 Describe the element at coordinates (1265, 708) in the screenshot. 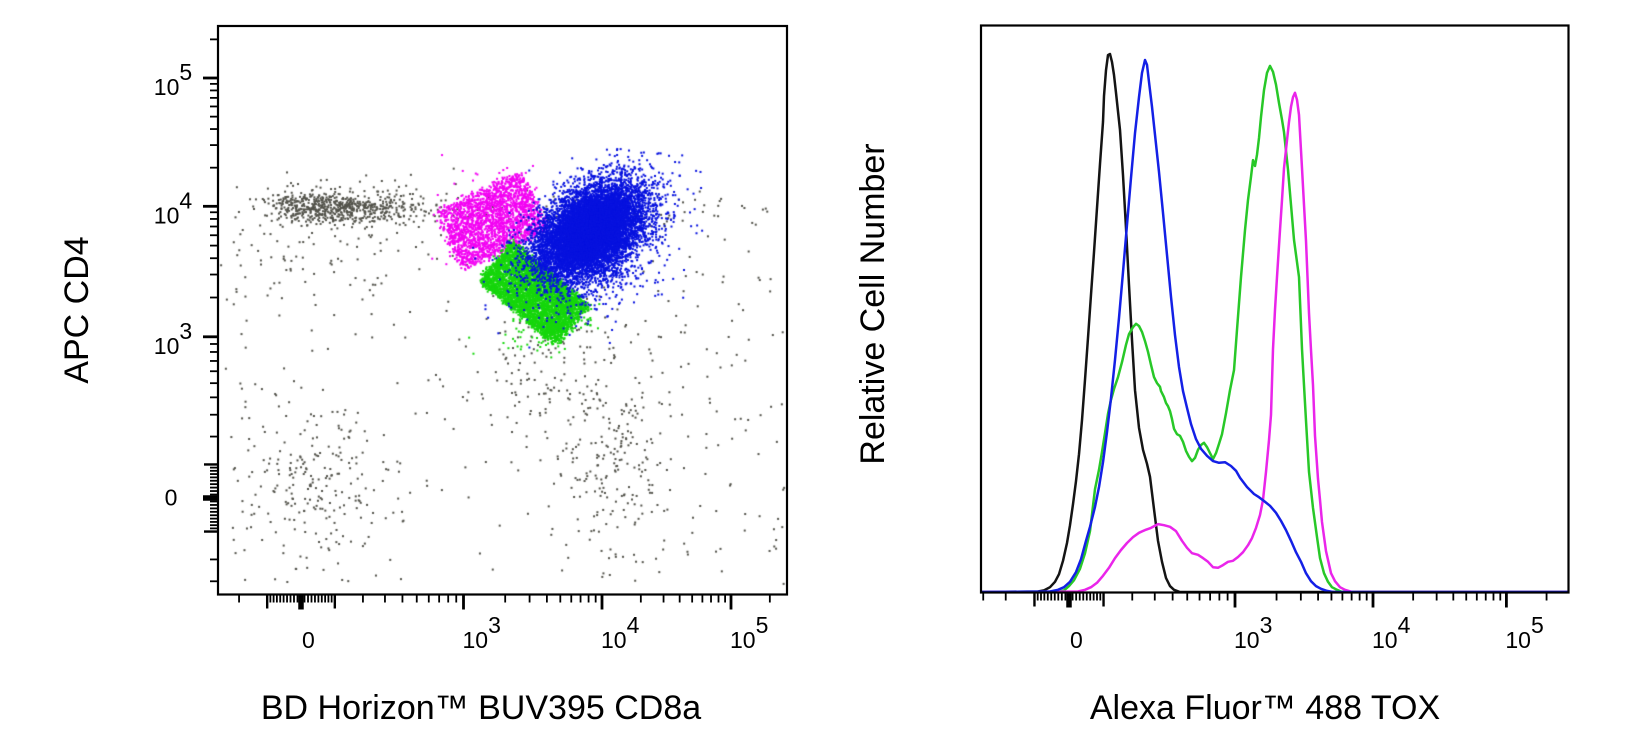

I see `x-axis-title-histogram: Alexa Fluor™ 488 TOX` at that location.